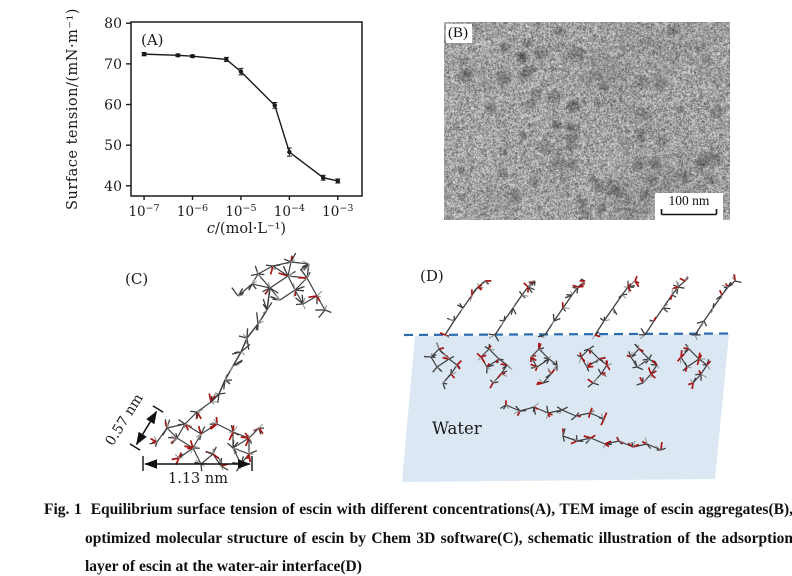 This screenshot has height=576, width=792. I want to click on panel-c-label: (C), so click(136, 279).